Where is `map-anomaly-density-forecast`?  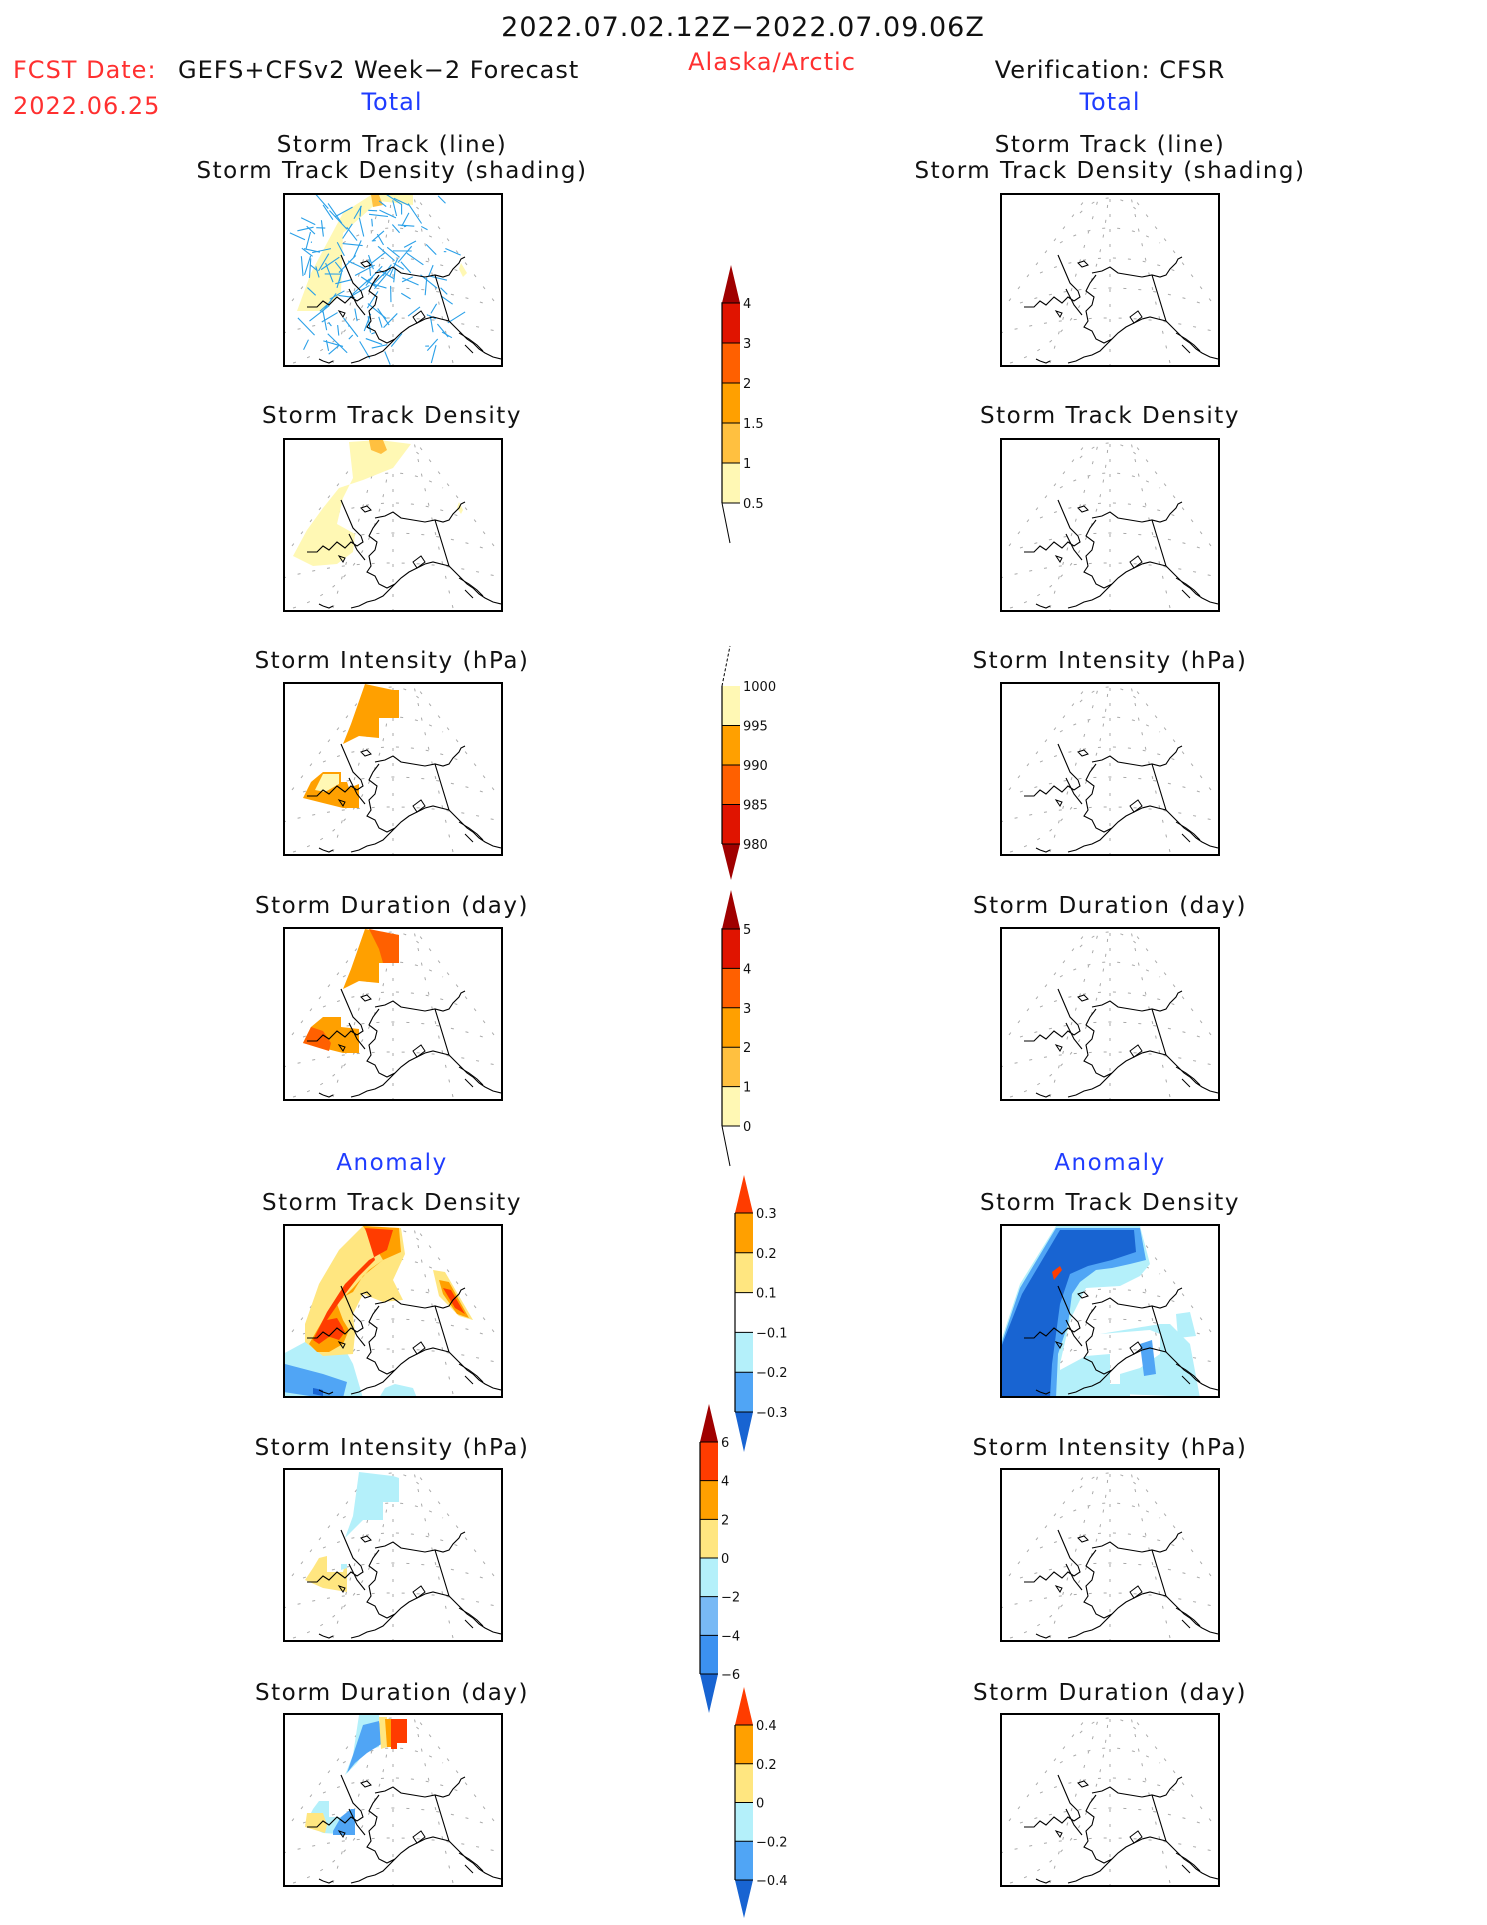
map-anomaly-density-forecast is located at coordinates (393, 1311).